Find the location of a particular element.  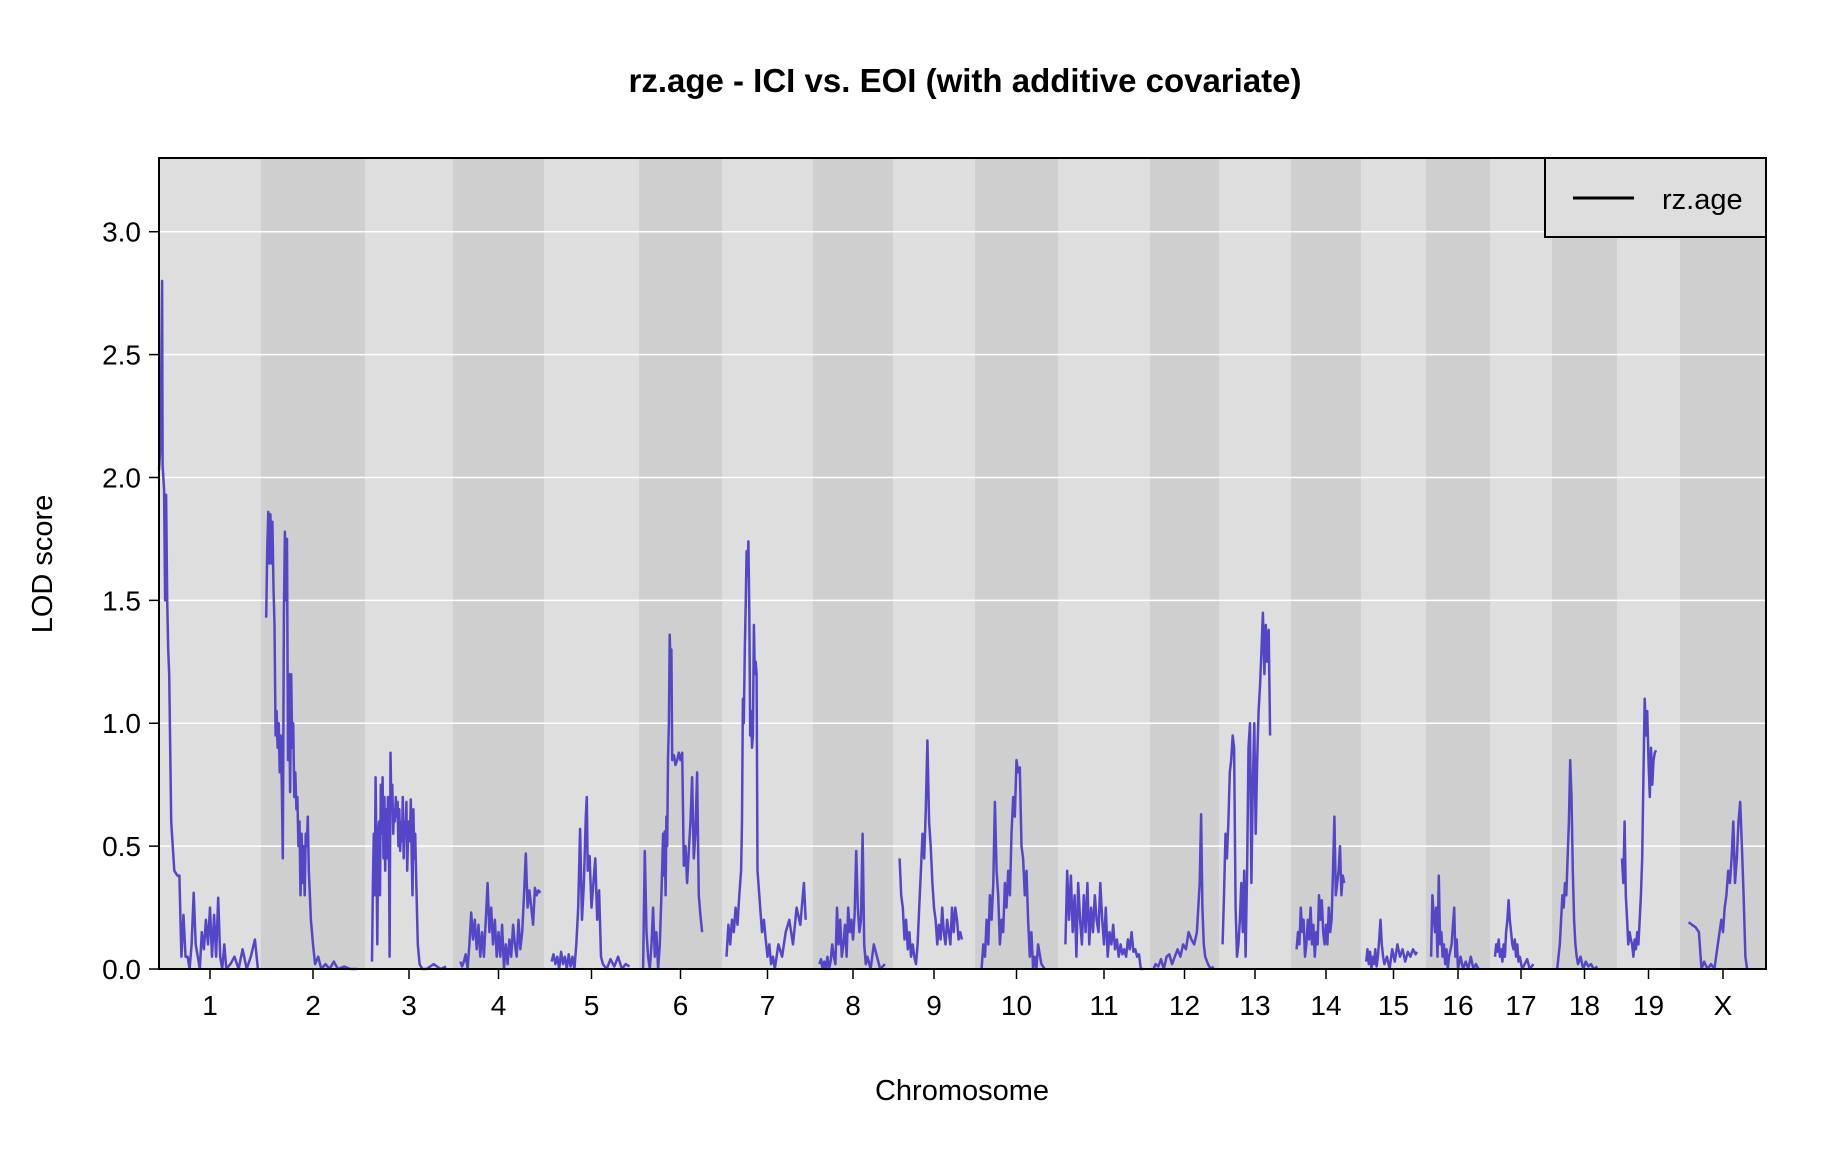

y-tick-label: 2.5 is located at coordinates (121, 355).